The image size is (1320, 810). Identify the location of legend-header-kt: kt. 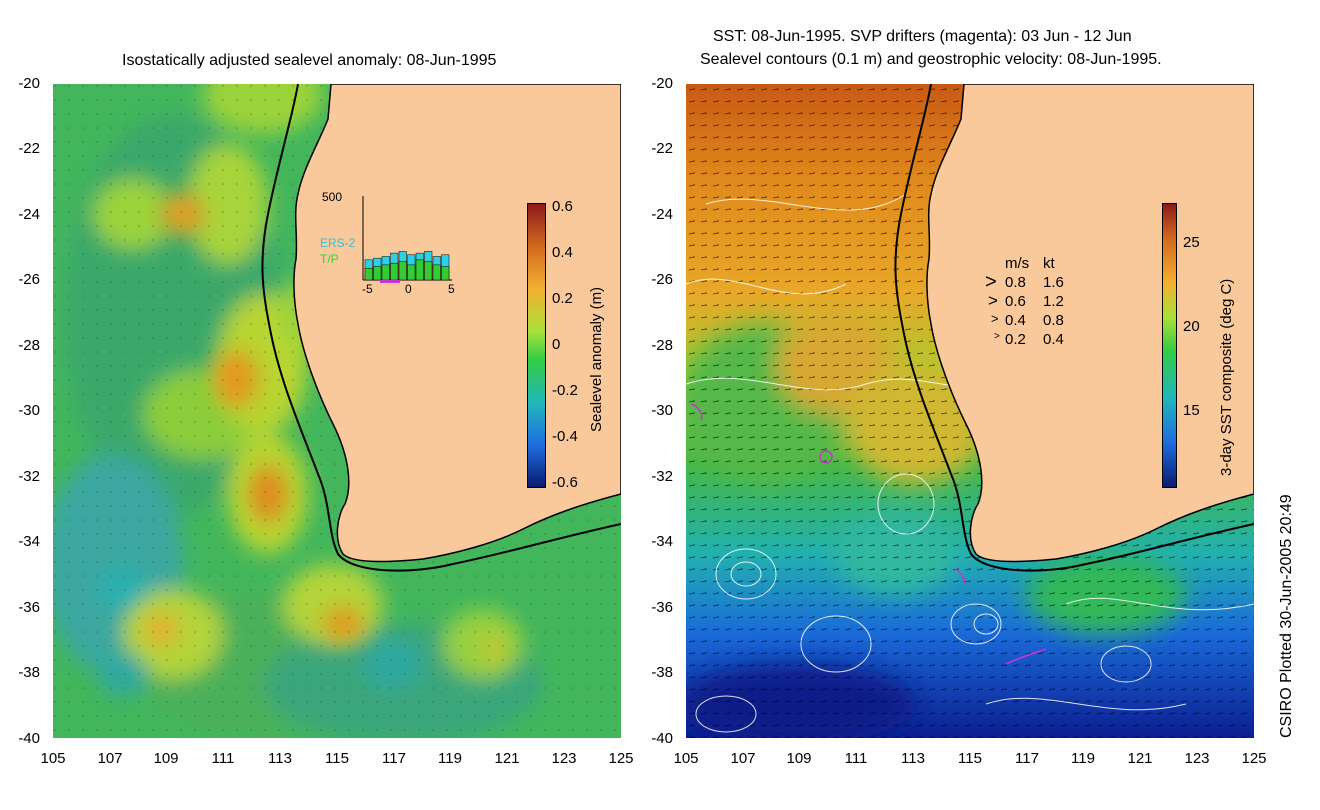
(1049, 263).